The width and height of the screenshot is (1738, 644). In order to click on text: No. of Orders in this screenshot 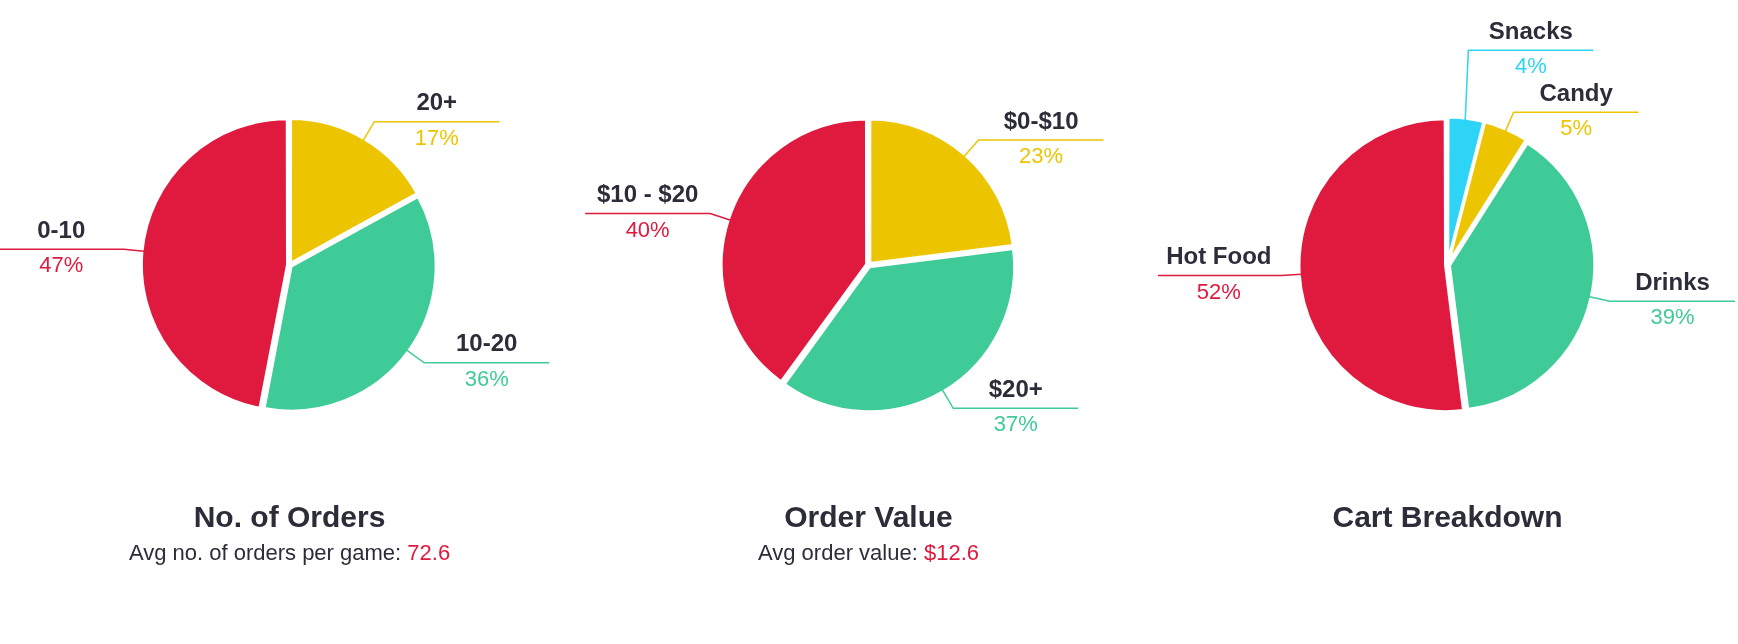, I will do `click(289, 517)`.